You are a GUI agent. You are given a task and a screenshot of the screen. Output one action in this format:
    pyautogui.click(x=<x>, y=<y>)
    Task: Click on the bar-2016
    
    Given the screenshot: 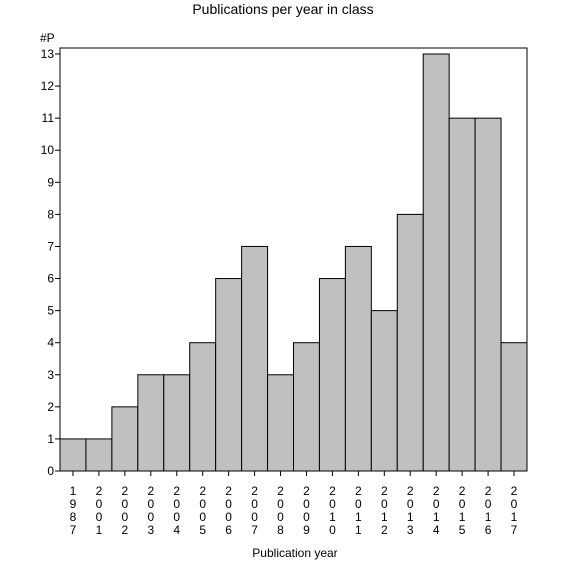 What is the action you would take?
    pyautogui.click(x=488, y=294)
    